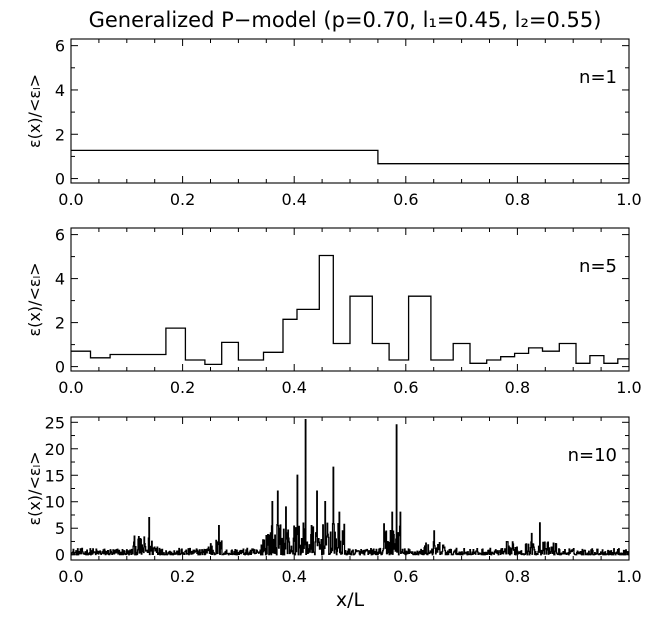  Describe the element at coordinates (55, 422) in the screenshot. I see `y-tick-label: 25` at that location.